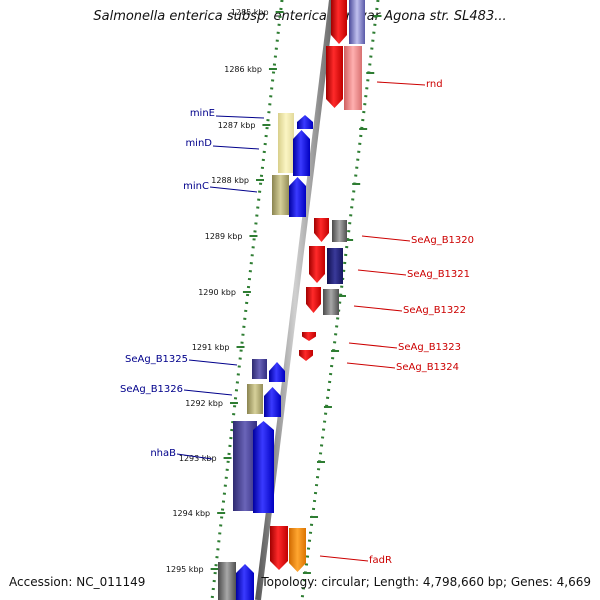 This screenshot has height=600, width=600. What do you see at coordinates (429, 347) in the screenshot?
I see `gene-label-seag_b1323: SeAg_B1323` at bounding box center [429, 347].